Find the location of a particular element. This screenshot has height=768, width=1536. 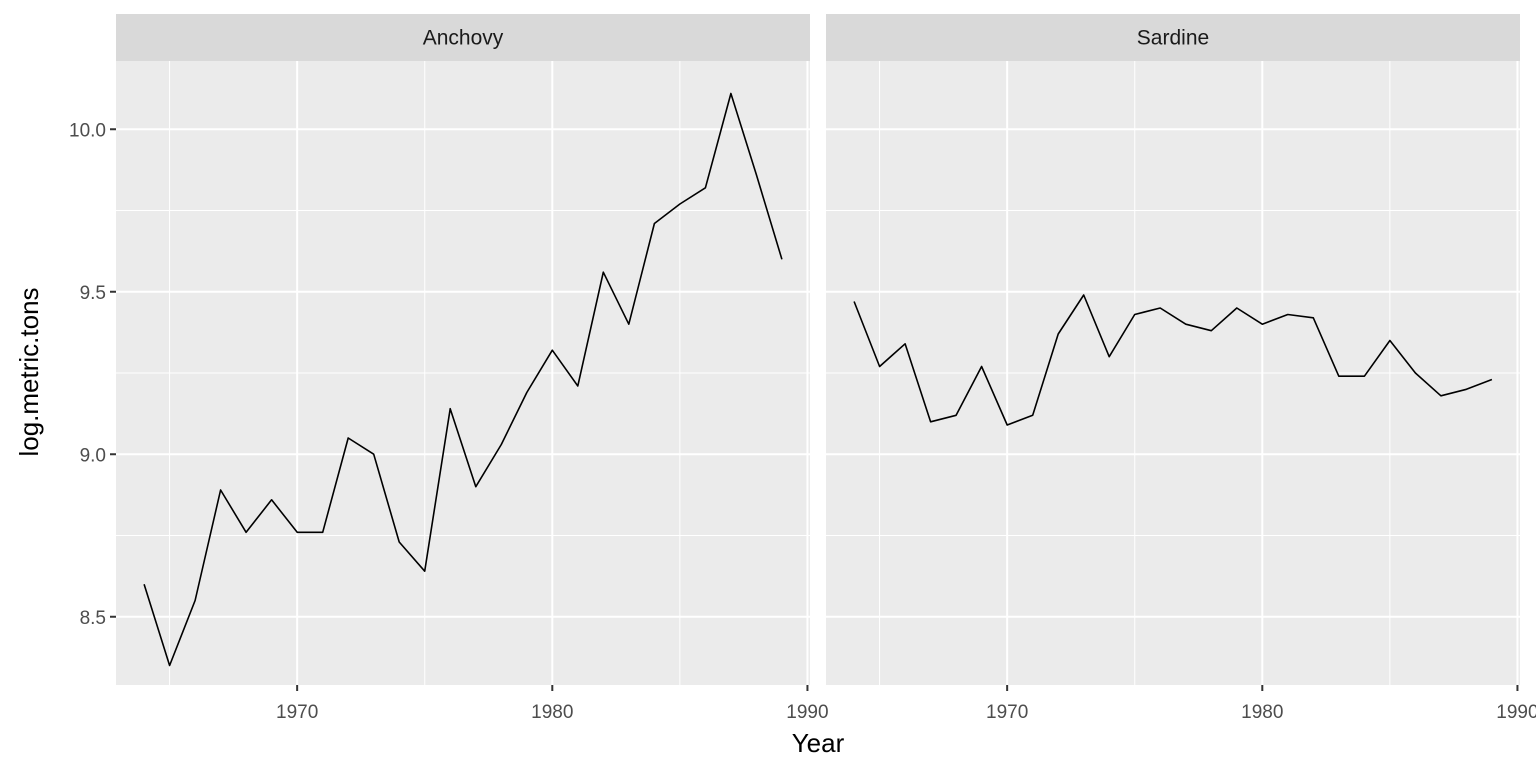

facet-strip-label: Anchovy is located at coordinates (463, 38).